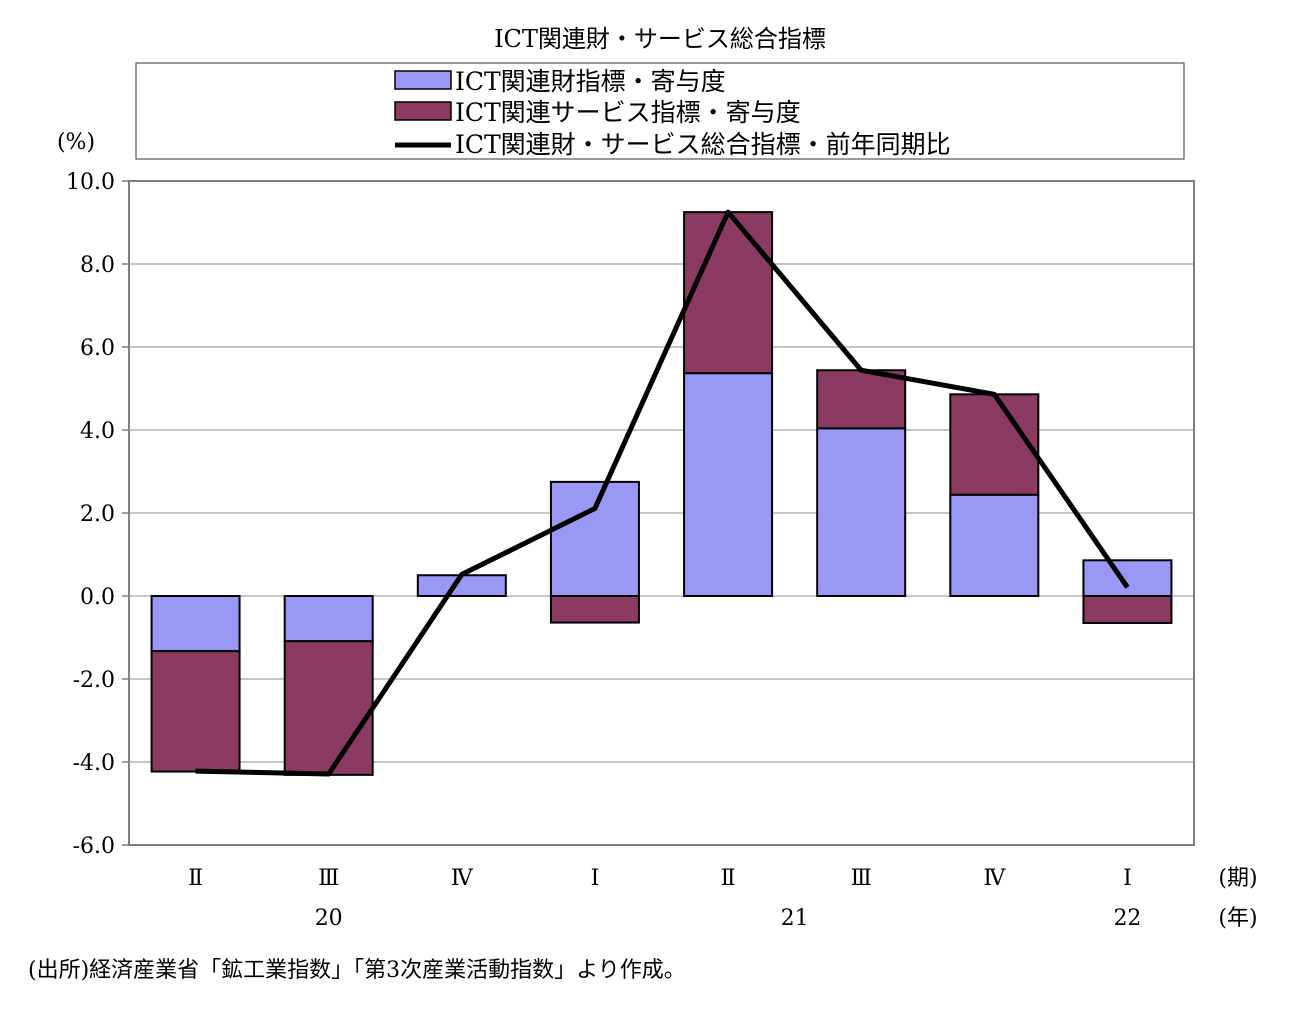  Describe the element at coordinates (660, 39) in the screenshot. I see `chart-title: ICT関連財・サービス総合指標` at that location.